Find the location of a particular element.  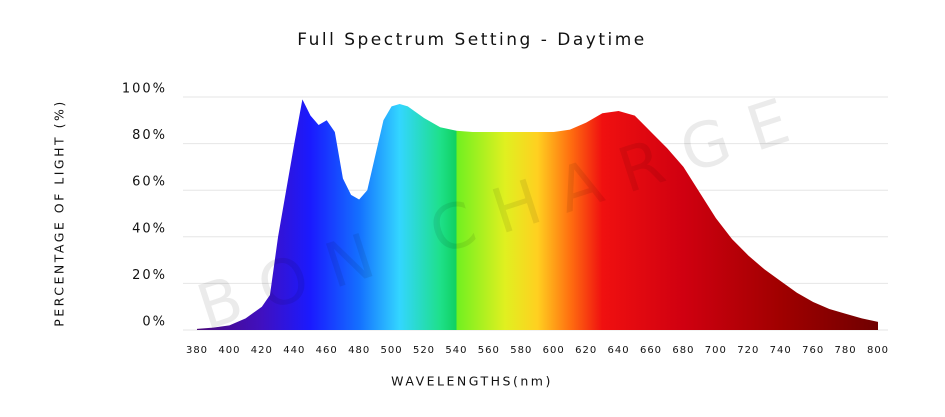

x-tick-label: 600 is located at coordinates (554, 350).